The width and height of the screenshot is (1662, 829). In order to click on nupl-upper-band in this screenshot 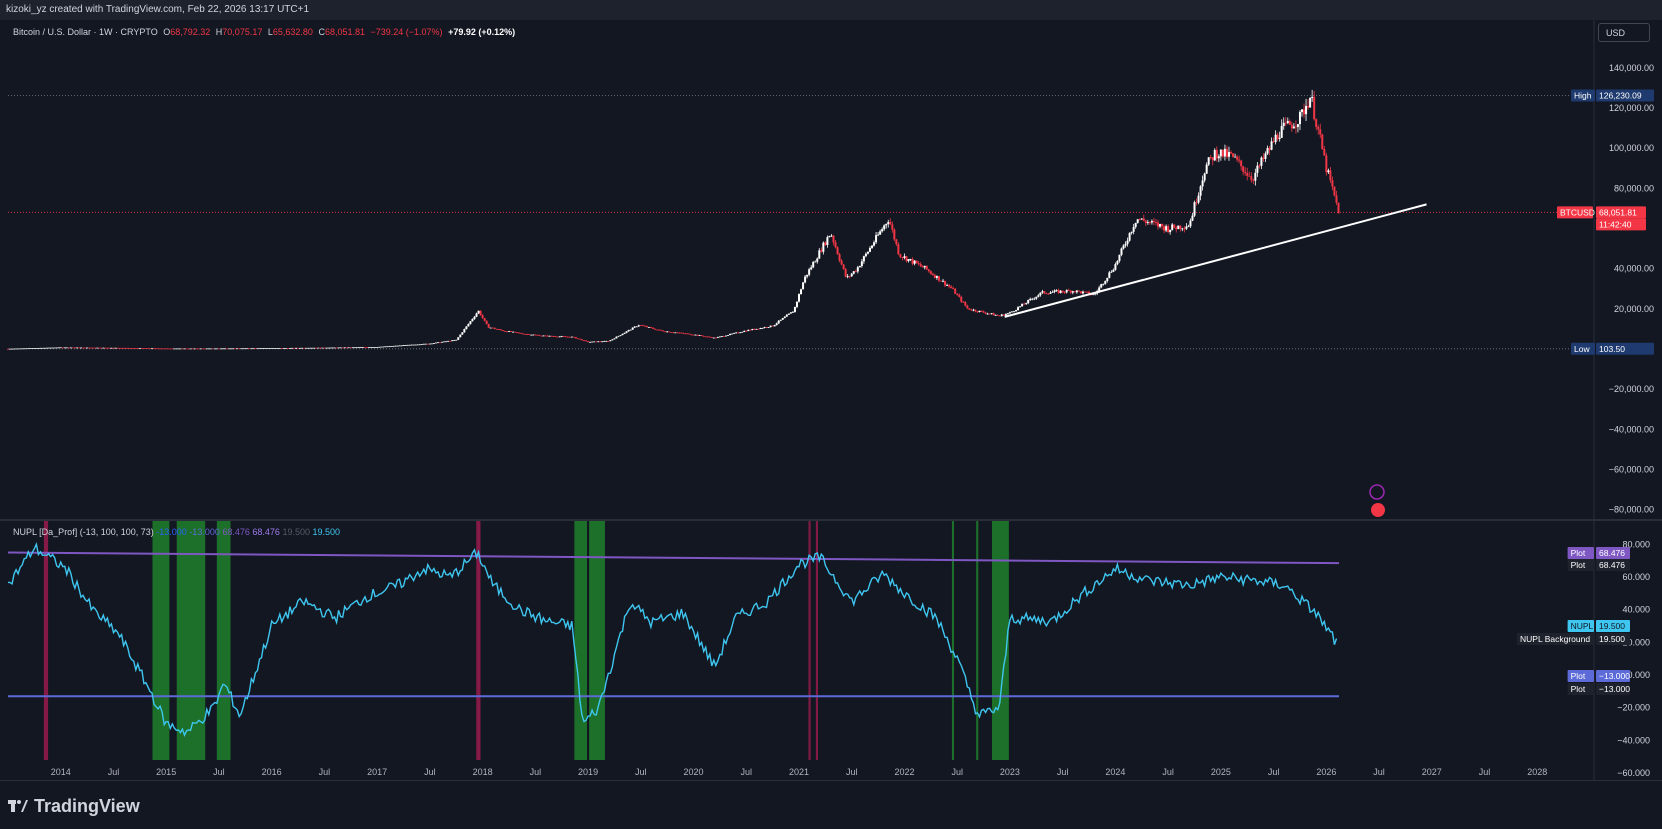, I will do `click(673, 558)`.